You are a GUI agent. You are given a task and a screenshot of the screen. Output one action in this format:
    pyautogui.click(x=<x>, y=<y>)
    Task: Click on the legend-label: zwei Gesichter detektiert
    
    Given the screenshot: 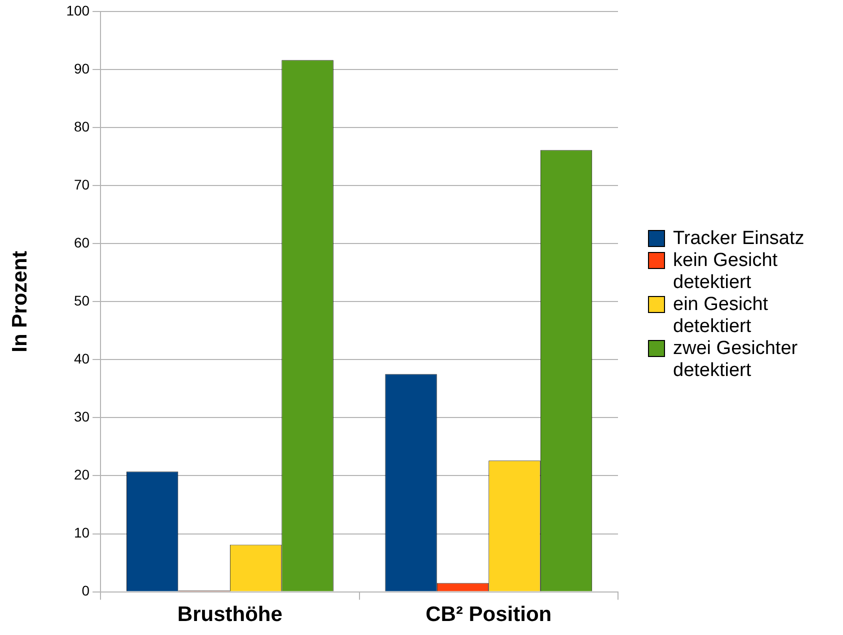 What is the action you would take?
    pyautogui.click(x=736, y=360)
    